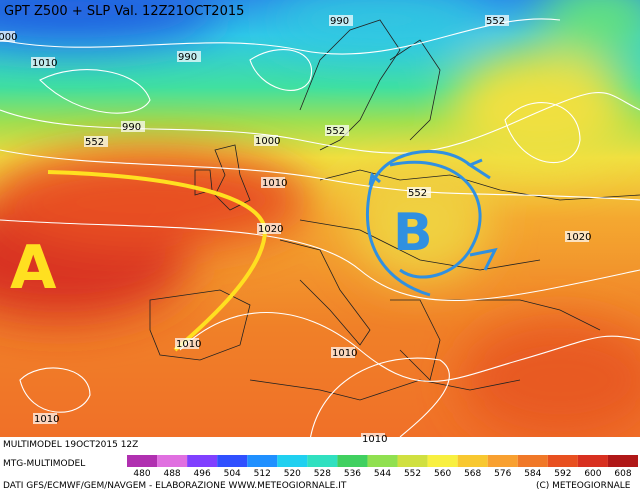  What do you see at coordinates (382, 474) in the screenshot?
I see `colorbar-label: 544` at bounding box center [382, 474].